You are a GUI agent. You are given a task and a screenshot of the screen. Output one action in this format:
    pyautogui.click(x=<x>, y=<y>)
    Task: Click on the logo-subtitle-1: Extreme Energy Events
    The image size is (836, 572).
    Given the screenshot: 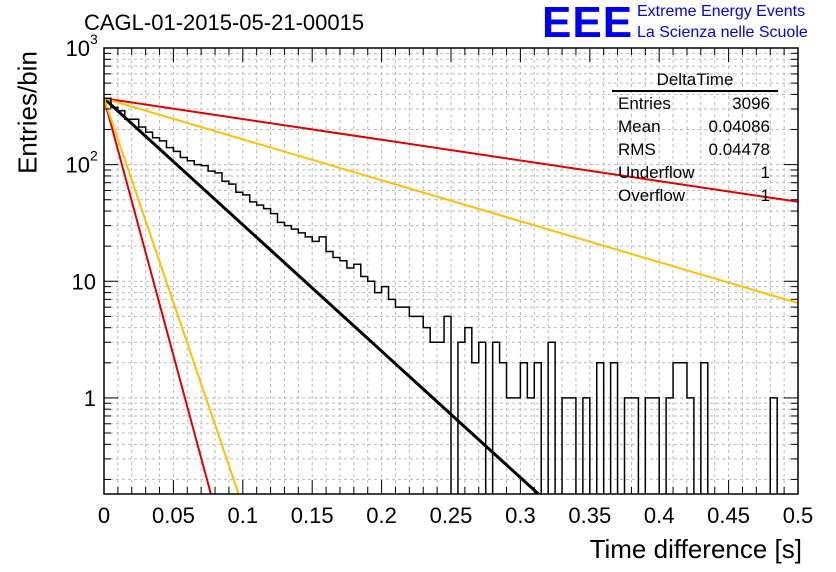 What is the action you would take?
    pyautogui.click(x=721, y=11)
    